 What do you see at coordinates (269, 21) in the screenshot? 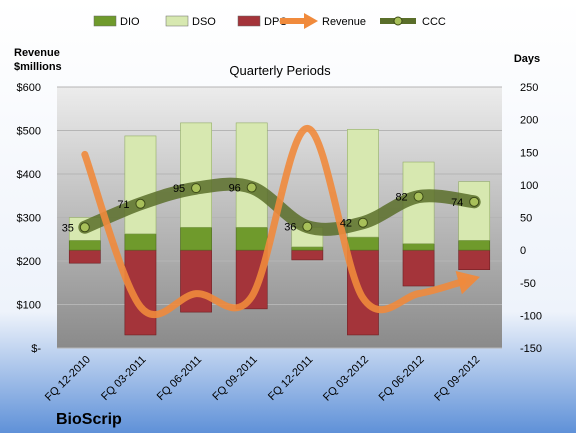
I see `legend: DIO DSO DPO Revenue CCC` at bounding box center [269, 21].